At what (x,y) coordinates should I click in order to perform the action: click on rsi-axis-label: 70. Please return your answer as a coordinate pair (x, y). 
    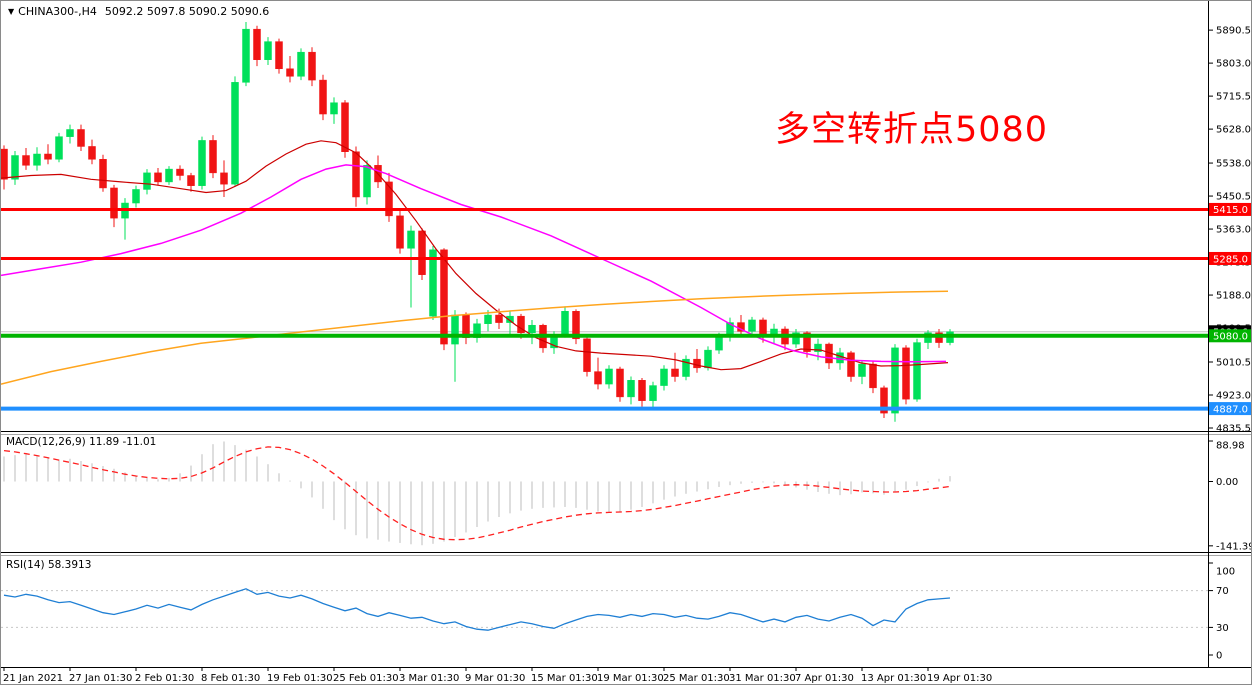
    Looking at the image, I should click on (1222, 591).